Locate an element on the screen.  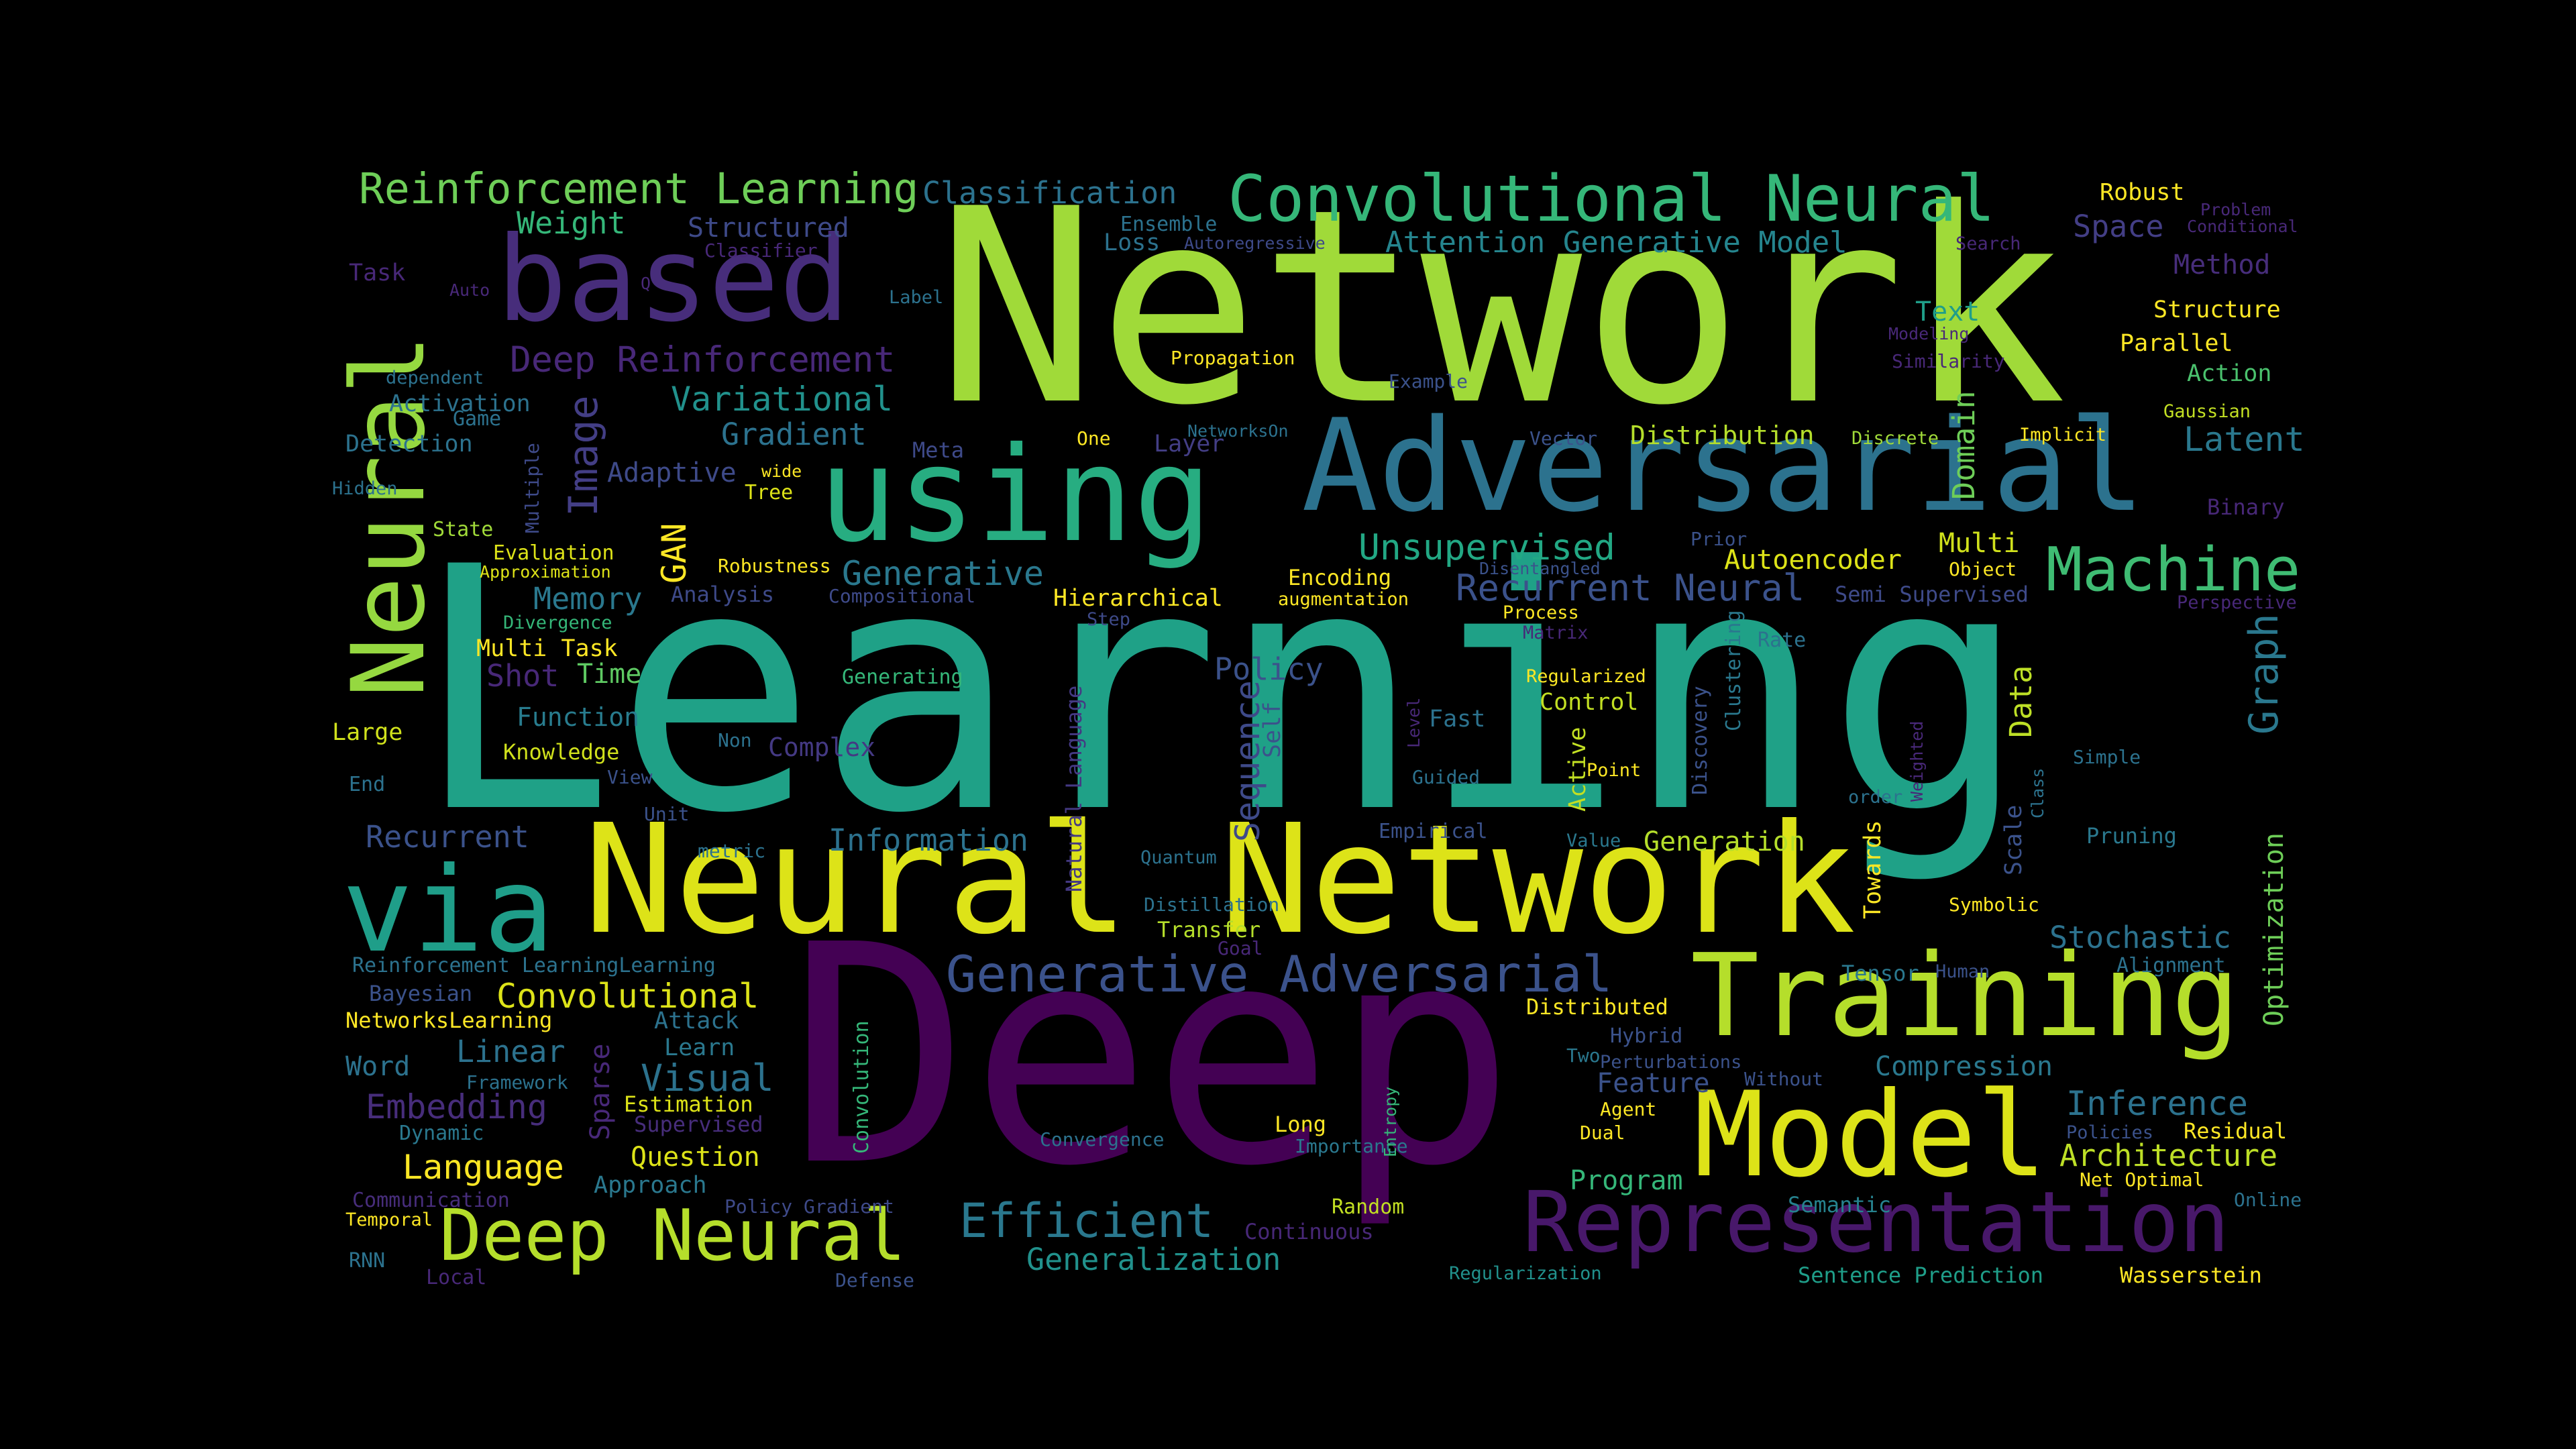
word-convolutional-neural: Convolutional Neural is located at coordinates (1611, 199).